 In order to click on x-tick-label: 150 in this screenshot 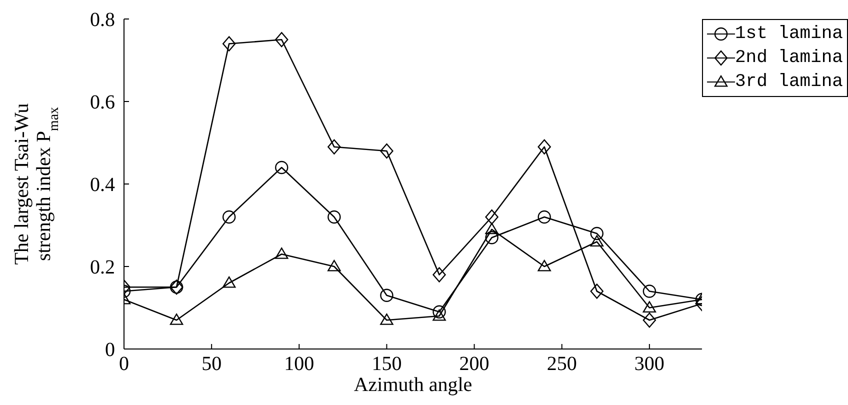, I will do `click(387, 364)`.